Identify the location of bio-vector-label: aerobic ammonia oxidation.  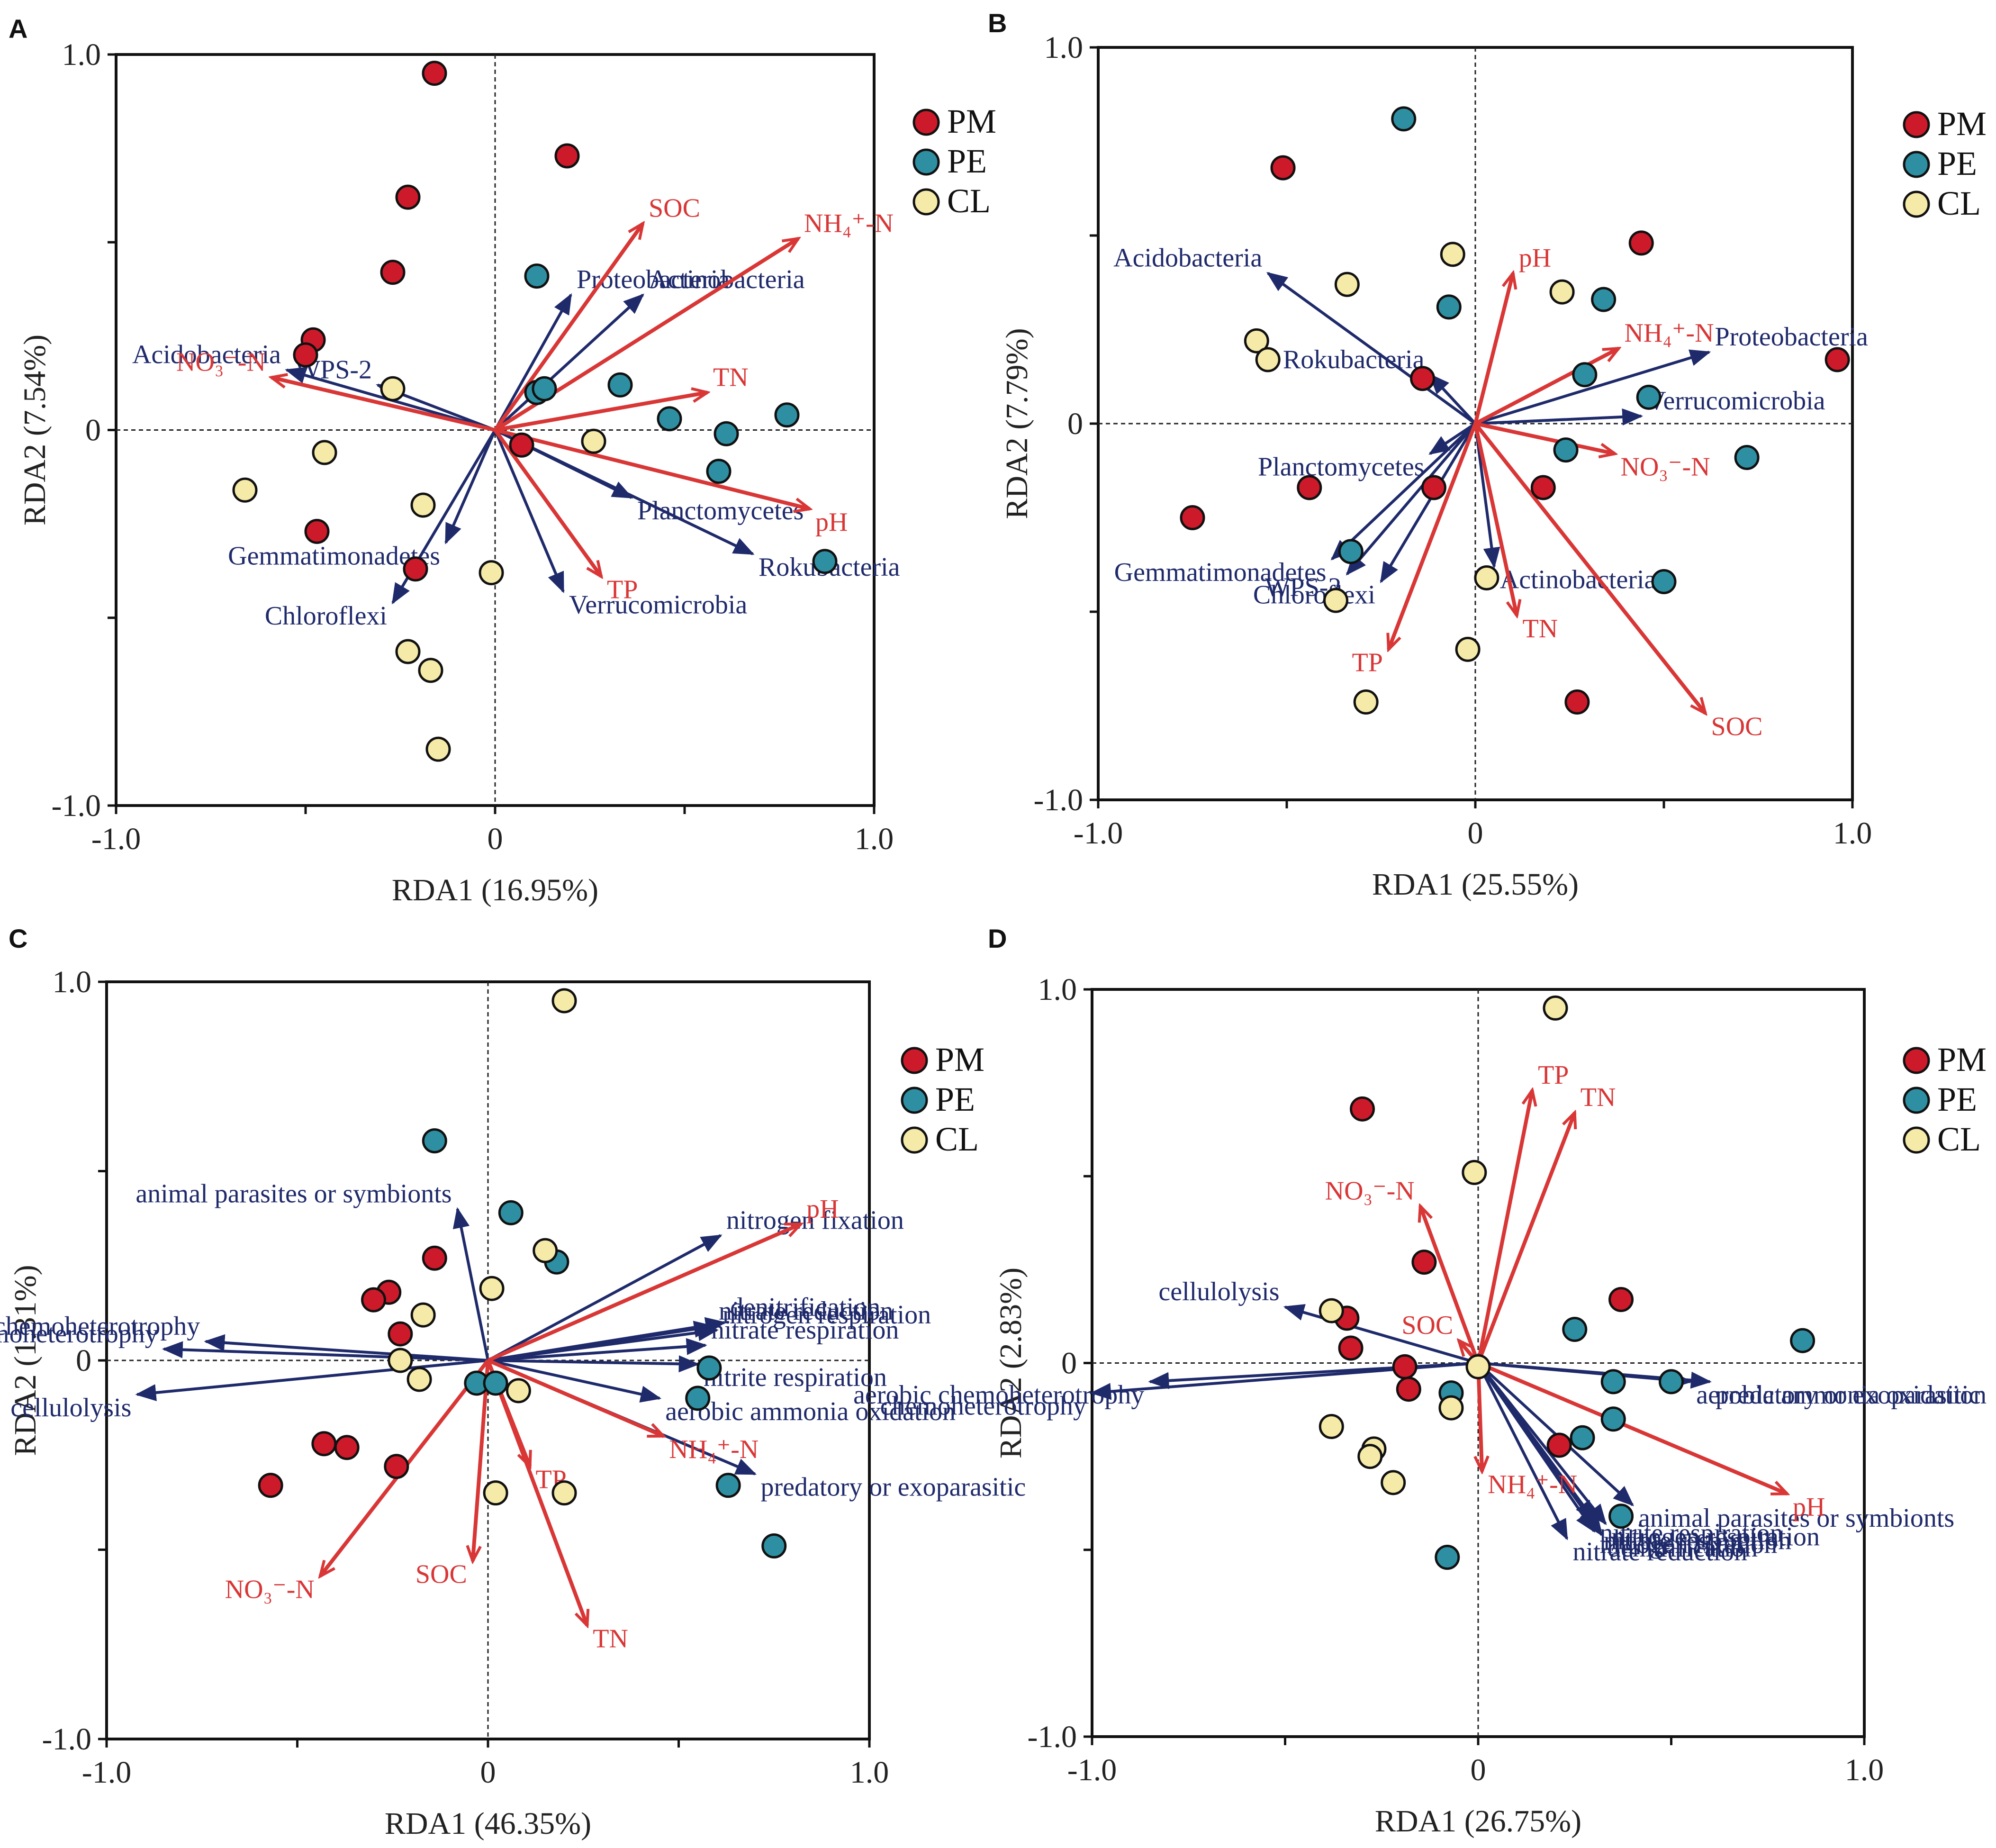
(1841, 1395).